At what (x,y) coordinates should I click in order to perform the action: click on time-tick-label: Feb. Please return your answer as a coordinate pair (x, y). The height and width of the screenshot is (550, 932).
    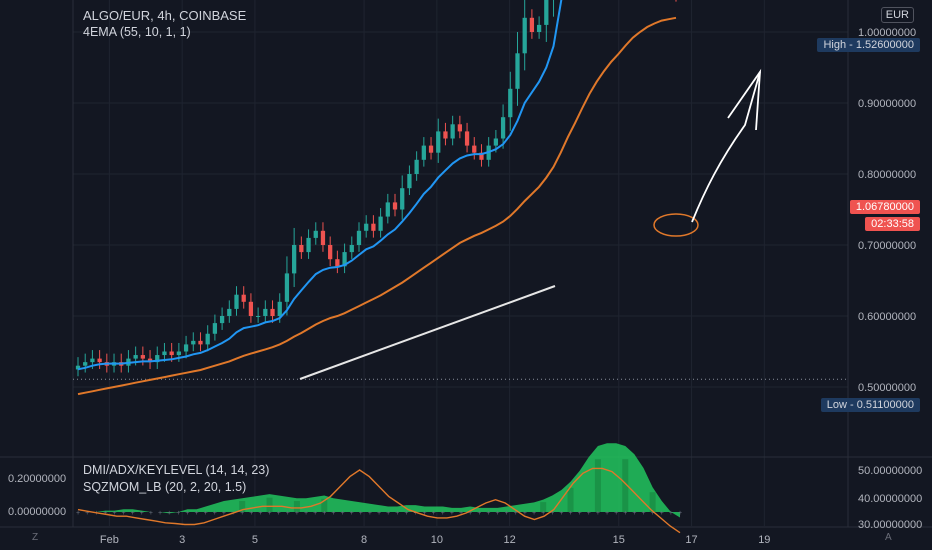
    Looking at the image, I should click on (109, 540).